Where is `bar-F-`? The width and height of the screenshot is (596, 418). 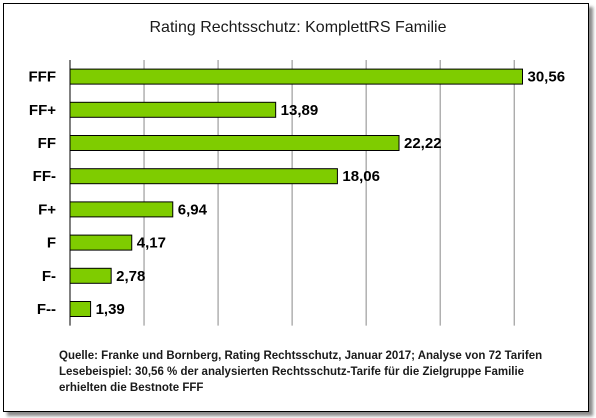
bar-F- is located at coordinates (90, 275).